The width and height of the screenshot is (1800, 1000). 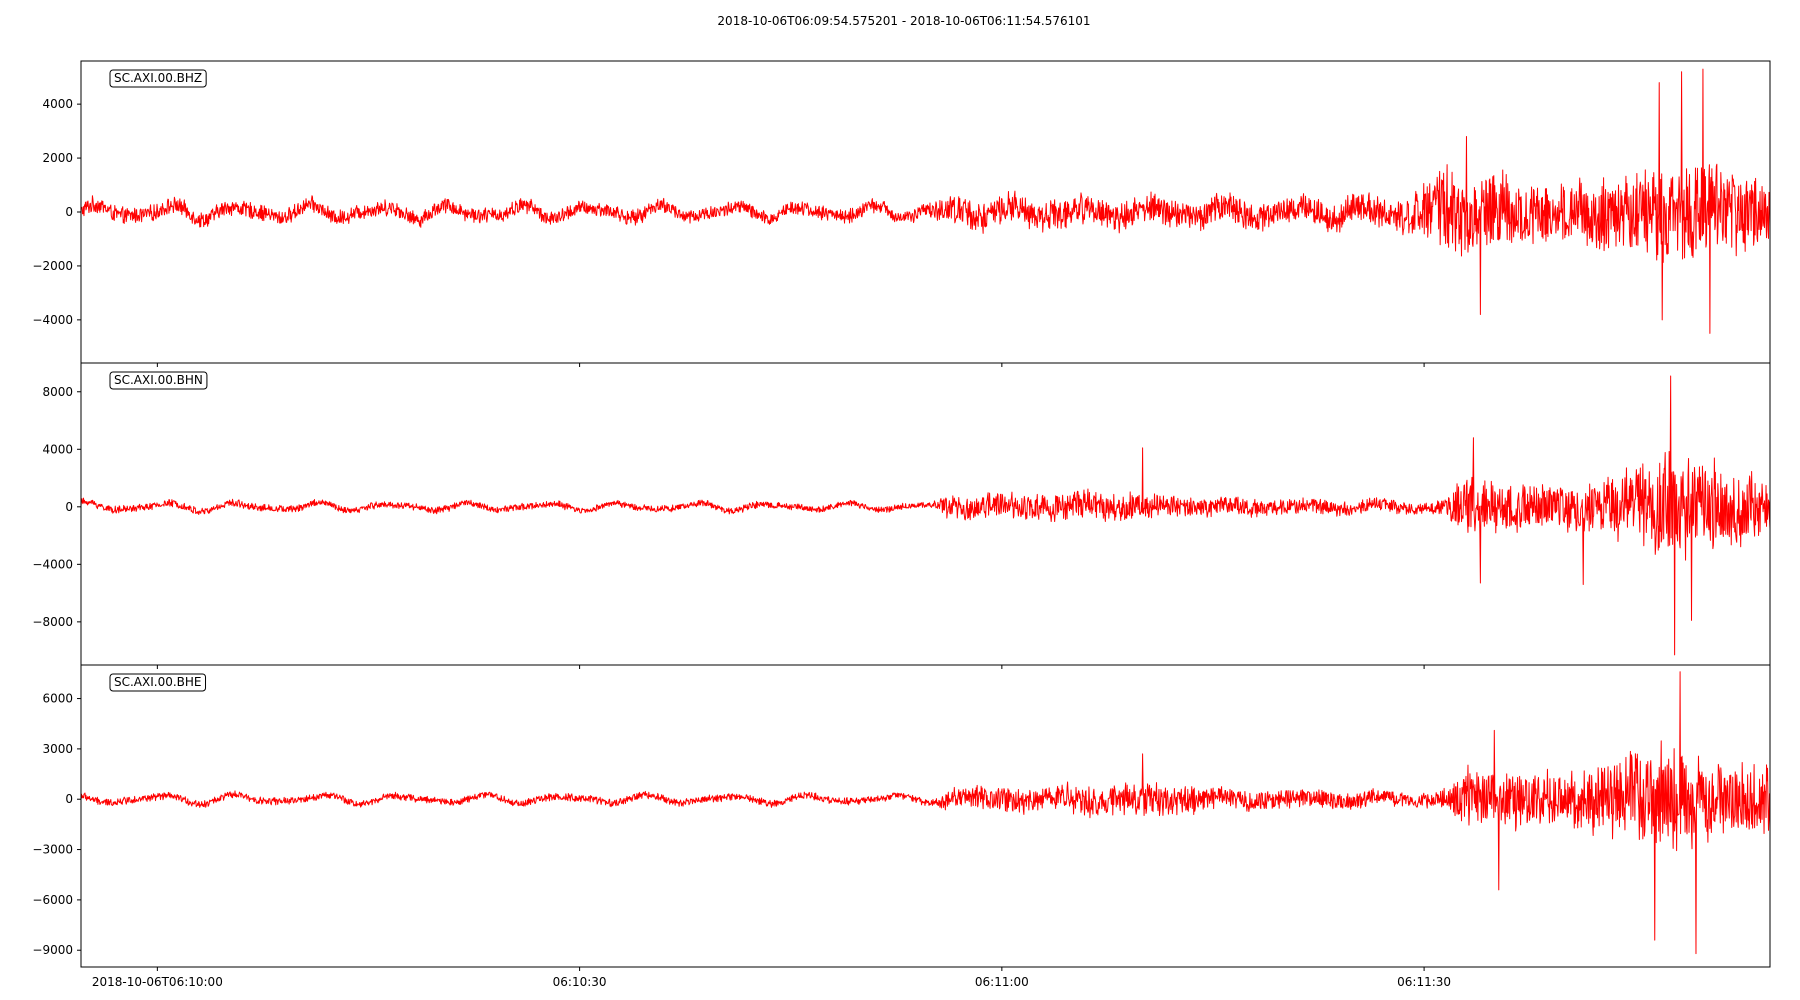 I want to click on y-tick-label: 3000, so click(x=57, y=749).